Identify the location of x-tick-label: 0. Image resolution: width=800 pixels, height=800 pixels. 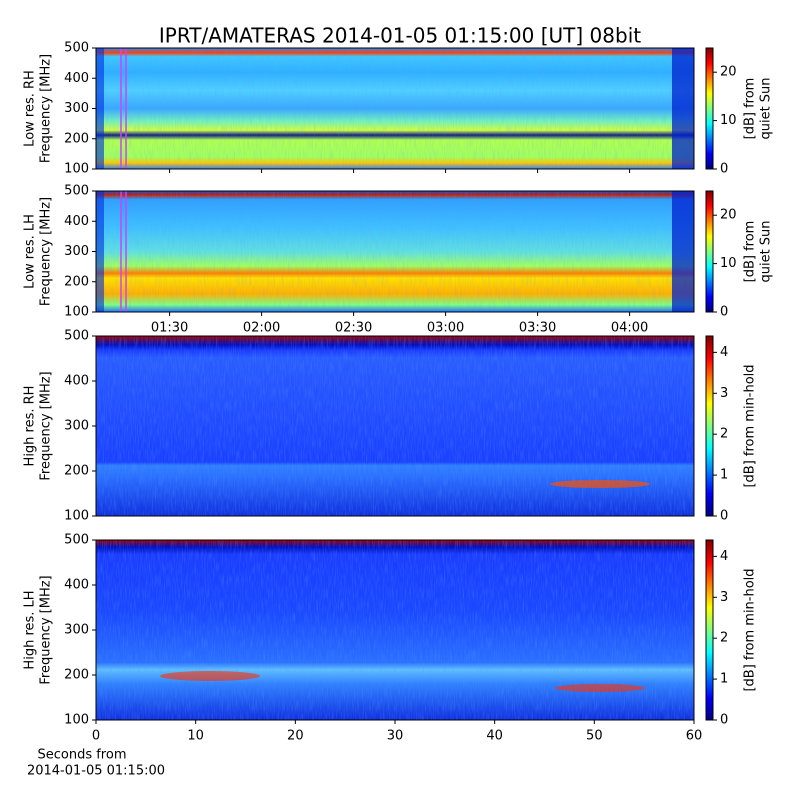
(96, 736).